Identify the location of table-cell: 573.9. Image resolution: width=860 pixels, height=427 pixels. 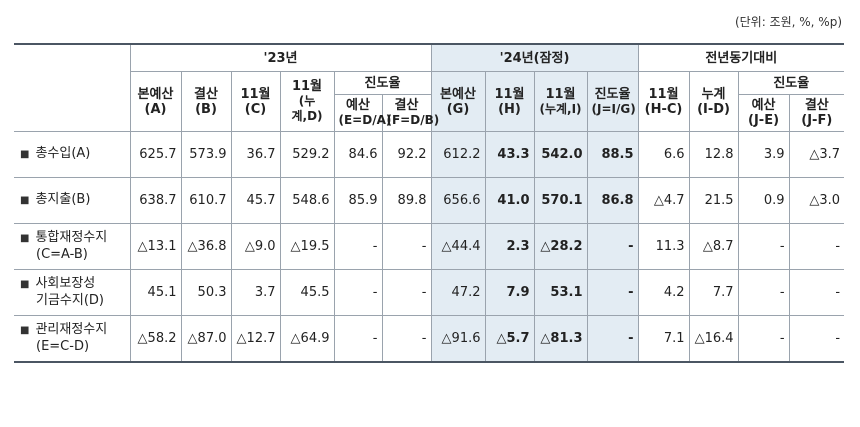
(206, 154).